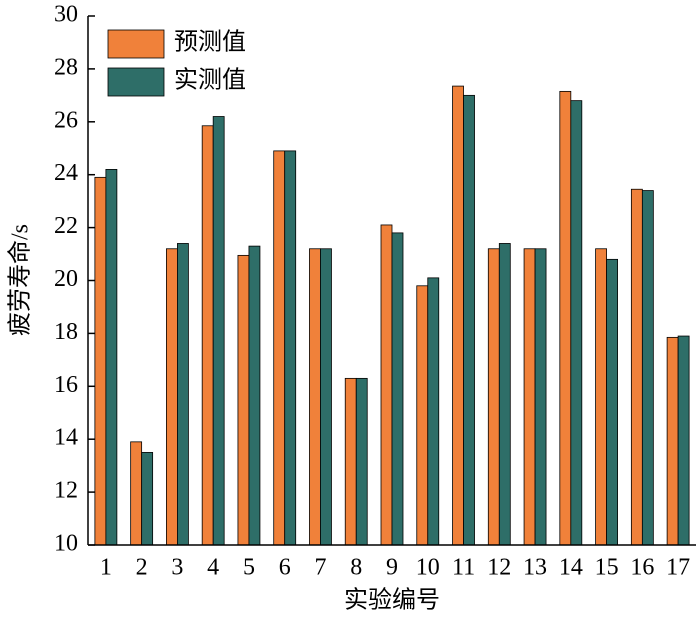 This screenshot has height=619, width=700. I want to click on y-tick-label: 30, so click(66, 15).